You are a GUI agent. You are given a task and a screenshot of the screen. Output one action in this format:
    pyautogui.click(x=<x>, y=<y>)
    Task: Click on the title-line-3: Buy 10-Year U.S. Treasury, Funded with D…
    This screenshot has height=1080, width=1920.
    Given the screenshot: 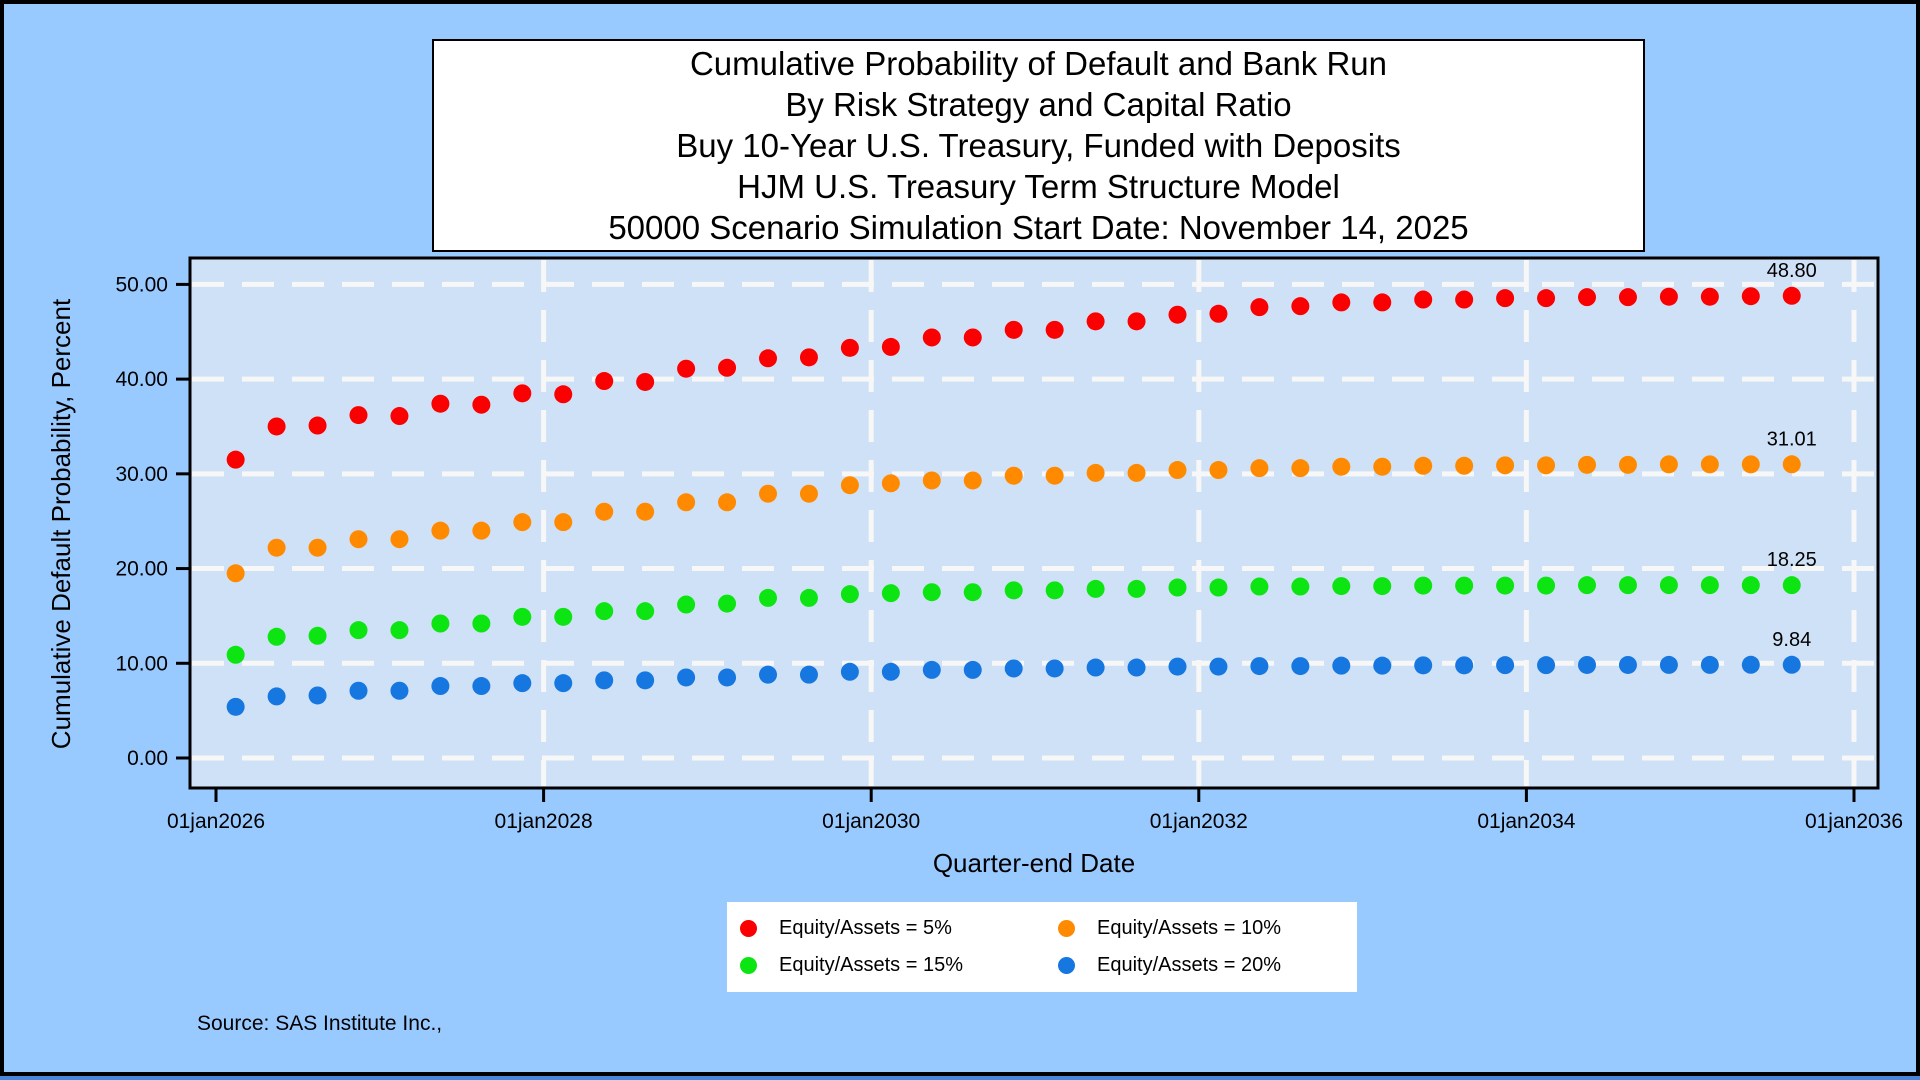 What is the action you would take?
    pyautogui.click(x=1038, y=145)
    